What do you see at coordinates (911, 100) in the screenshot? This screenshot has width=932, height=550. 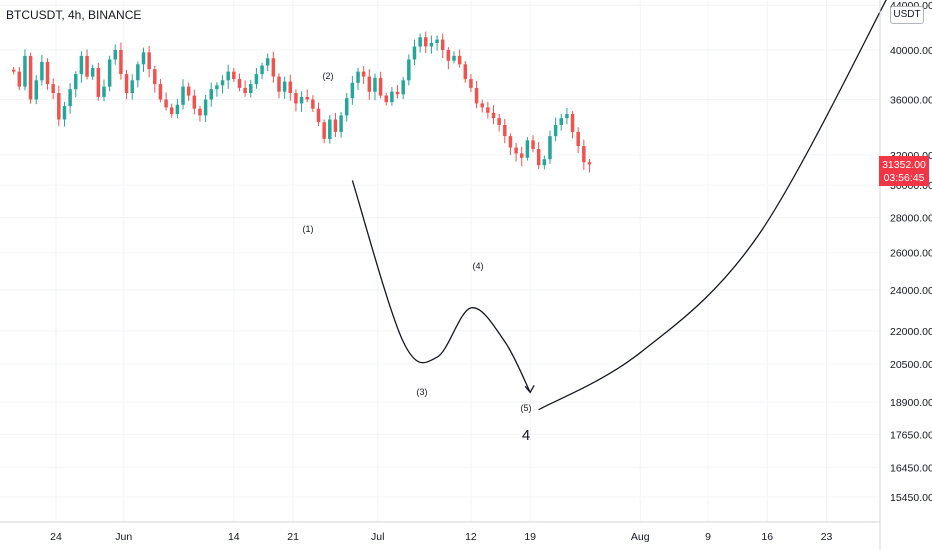 I see `price-tick-label: 36000.00` at bounding box center [911, 100].